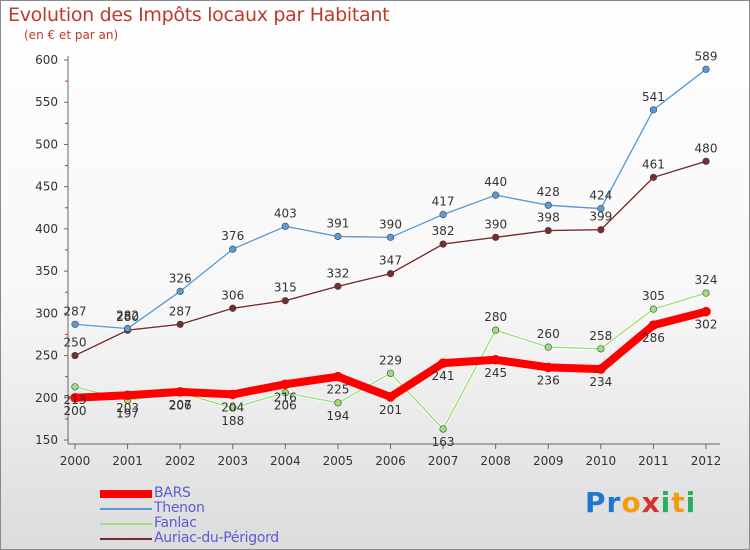 The height and width of the screenshot is (550, 750). Describe the element at coordinates (600, 336) in the screenshot. I see `data-label-fanlac: 258` at that location.